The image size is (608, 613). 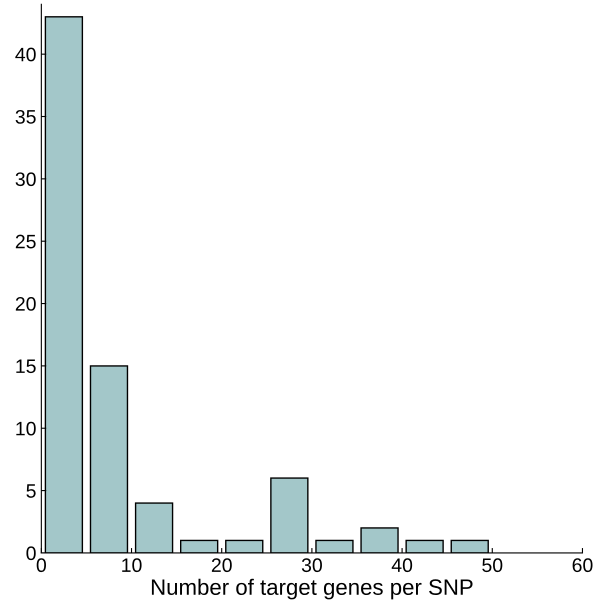 What do you see at coordinates (25, 55) in the screenshot?
I see `y-tick-label: 40` at bounding box center [25, 55].